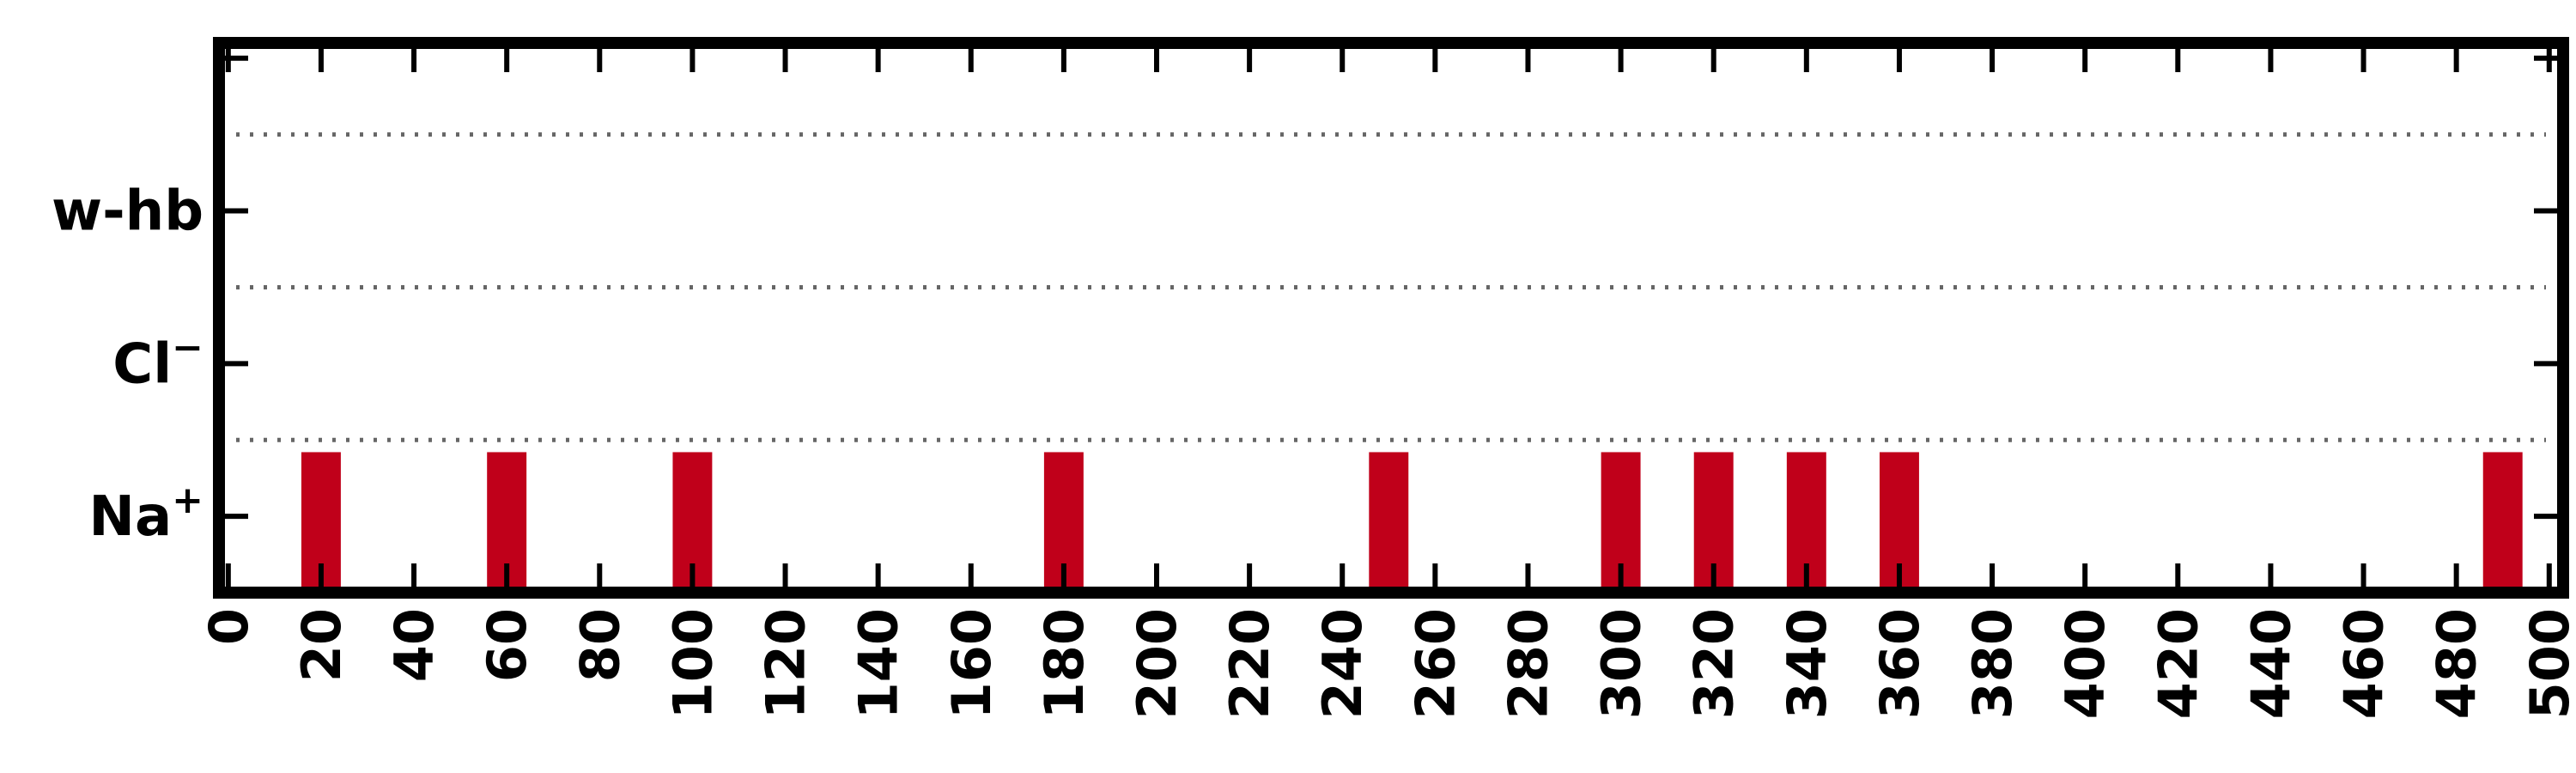  Describe the element at coordinates (1436, 663) in the screenshot. I see `x-tick-label-13: 260` at that location.